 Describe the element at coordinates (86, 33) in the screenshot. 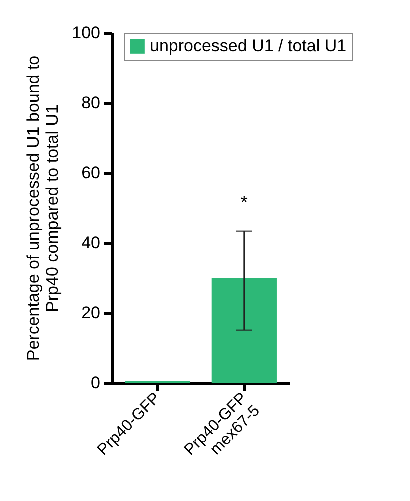

I see `y-tick-label: 100` at that location.